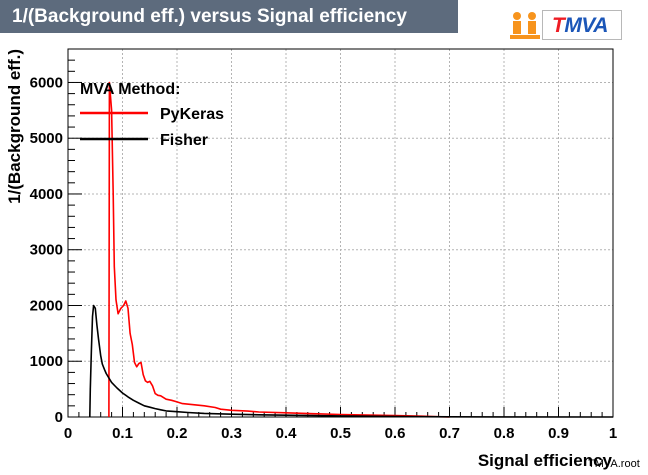 The width and height of the screenshot is (648, 475). I want to click on legend: MVA Method: PyKeras Fisher, so click(152, 115).